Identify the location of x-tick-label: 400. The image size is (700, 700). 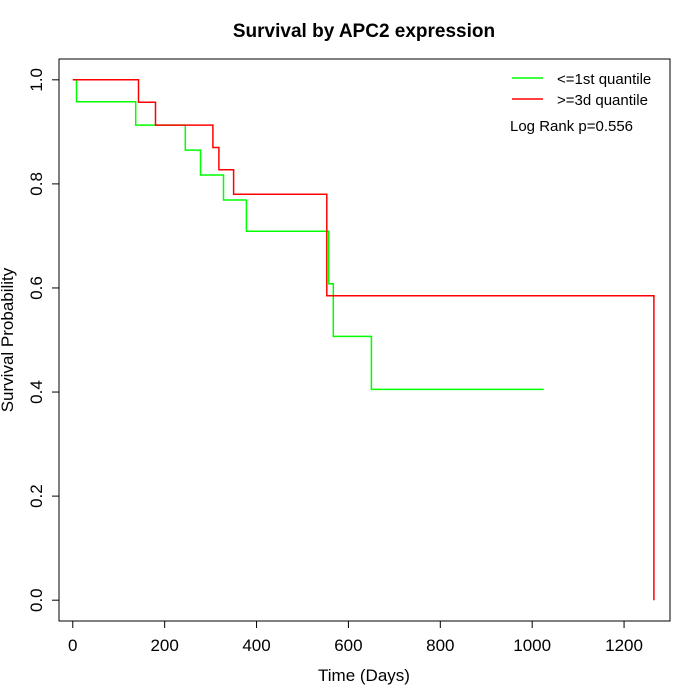
(256, 645).